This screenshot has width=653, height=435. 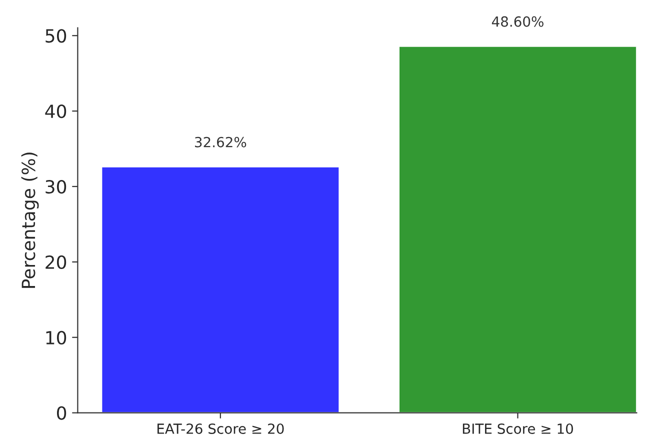 I want to click on data-label: 48.60%, so click(x=518, y=21).